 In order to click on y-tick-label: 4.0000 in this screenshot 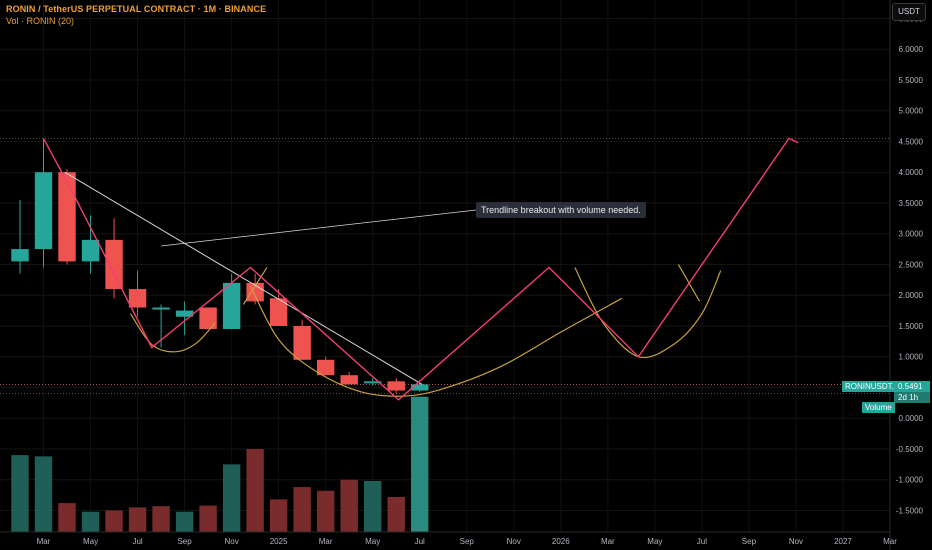, I will do `click(911, 172)`.